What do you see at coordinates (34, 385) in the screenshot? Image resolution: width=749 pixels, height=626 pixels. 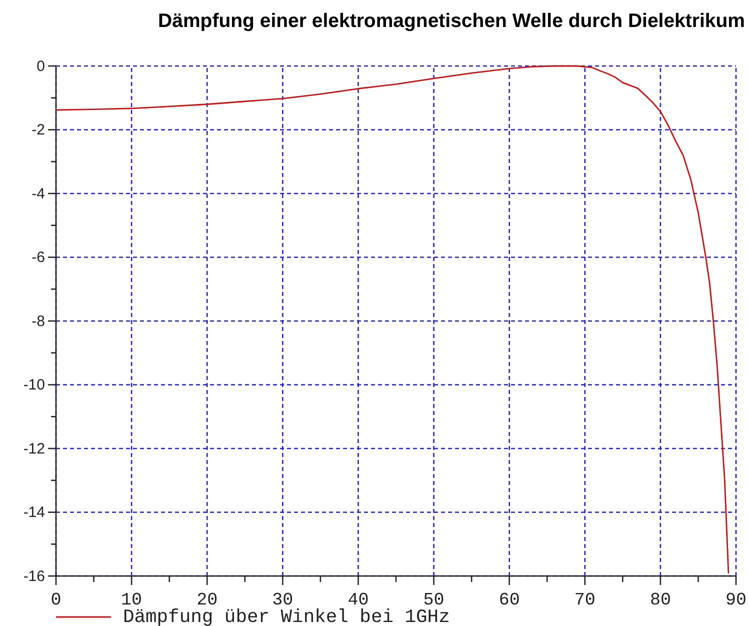 I see `y-tick-label: -10` at bounding box center [34, 385].